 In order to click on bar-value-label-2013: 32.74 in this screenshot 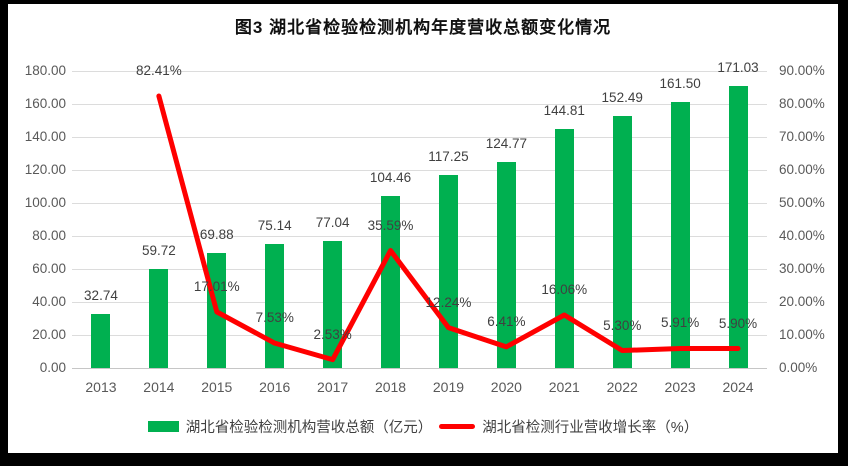, I will do `click(101, 295)`.